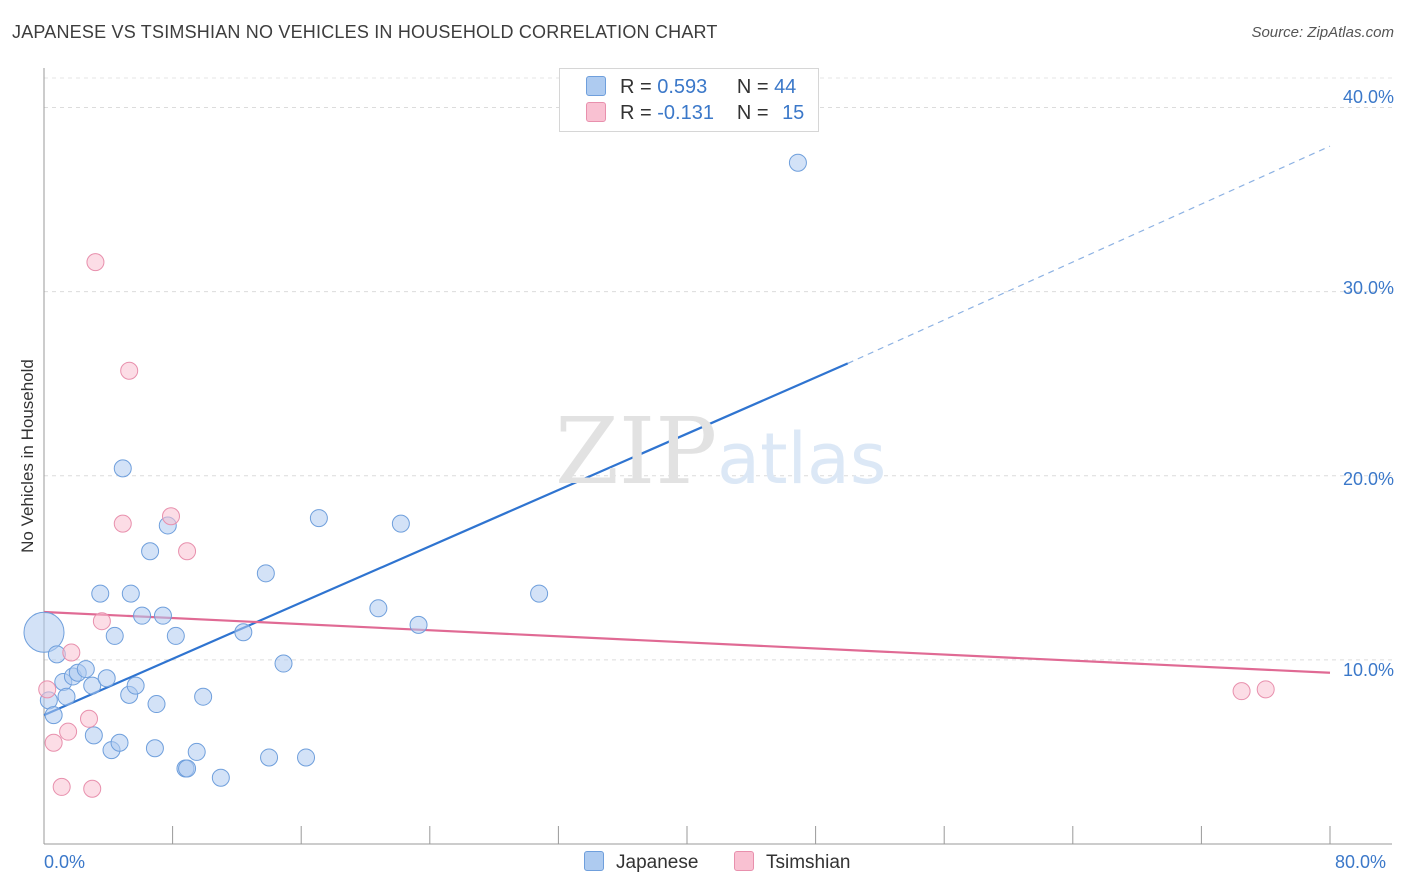  Describe the element at coordinates (27, 456) in the screenshot. I see `y-axis-label: No Vehicles in Household` at that location.